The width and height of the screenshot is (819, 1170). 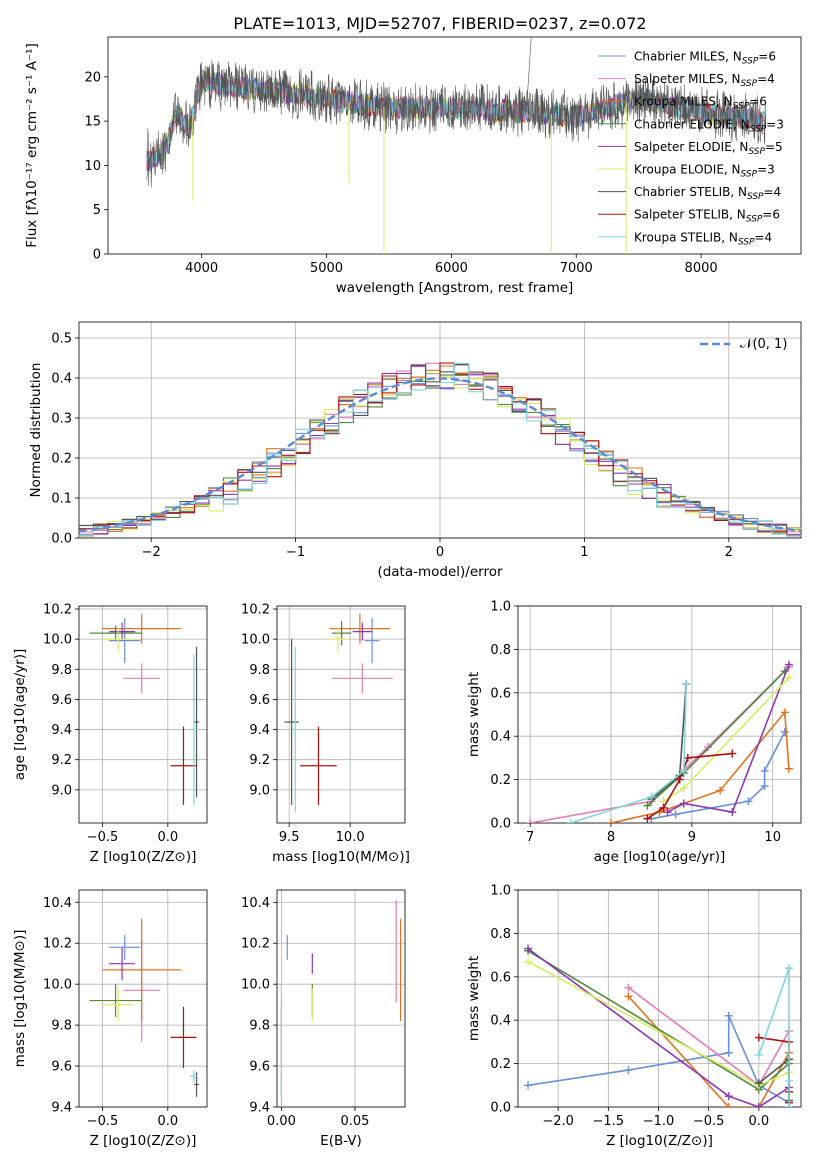 I want to click on x-tick-label: 4000, so click(x=201, y=268).